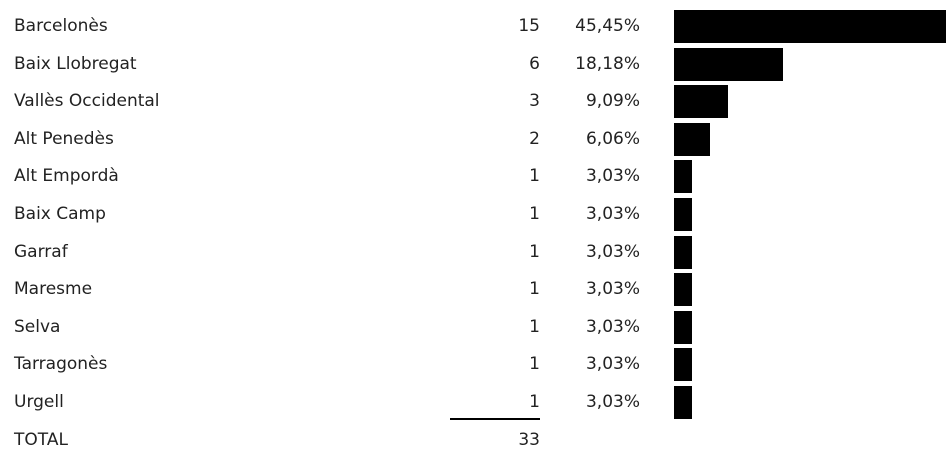 The image size is (946, 459). I want to click on percentage-value: 45,45%, so click(607, 26).